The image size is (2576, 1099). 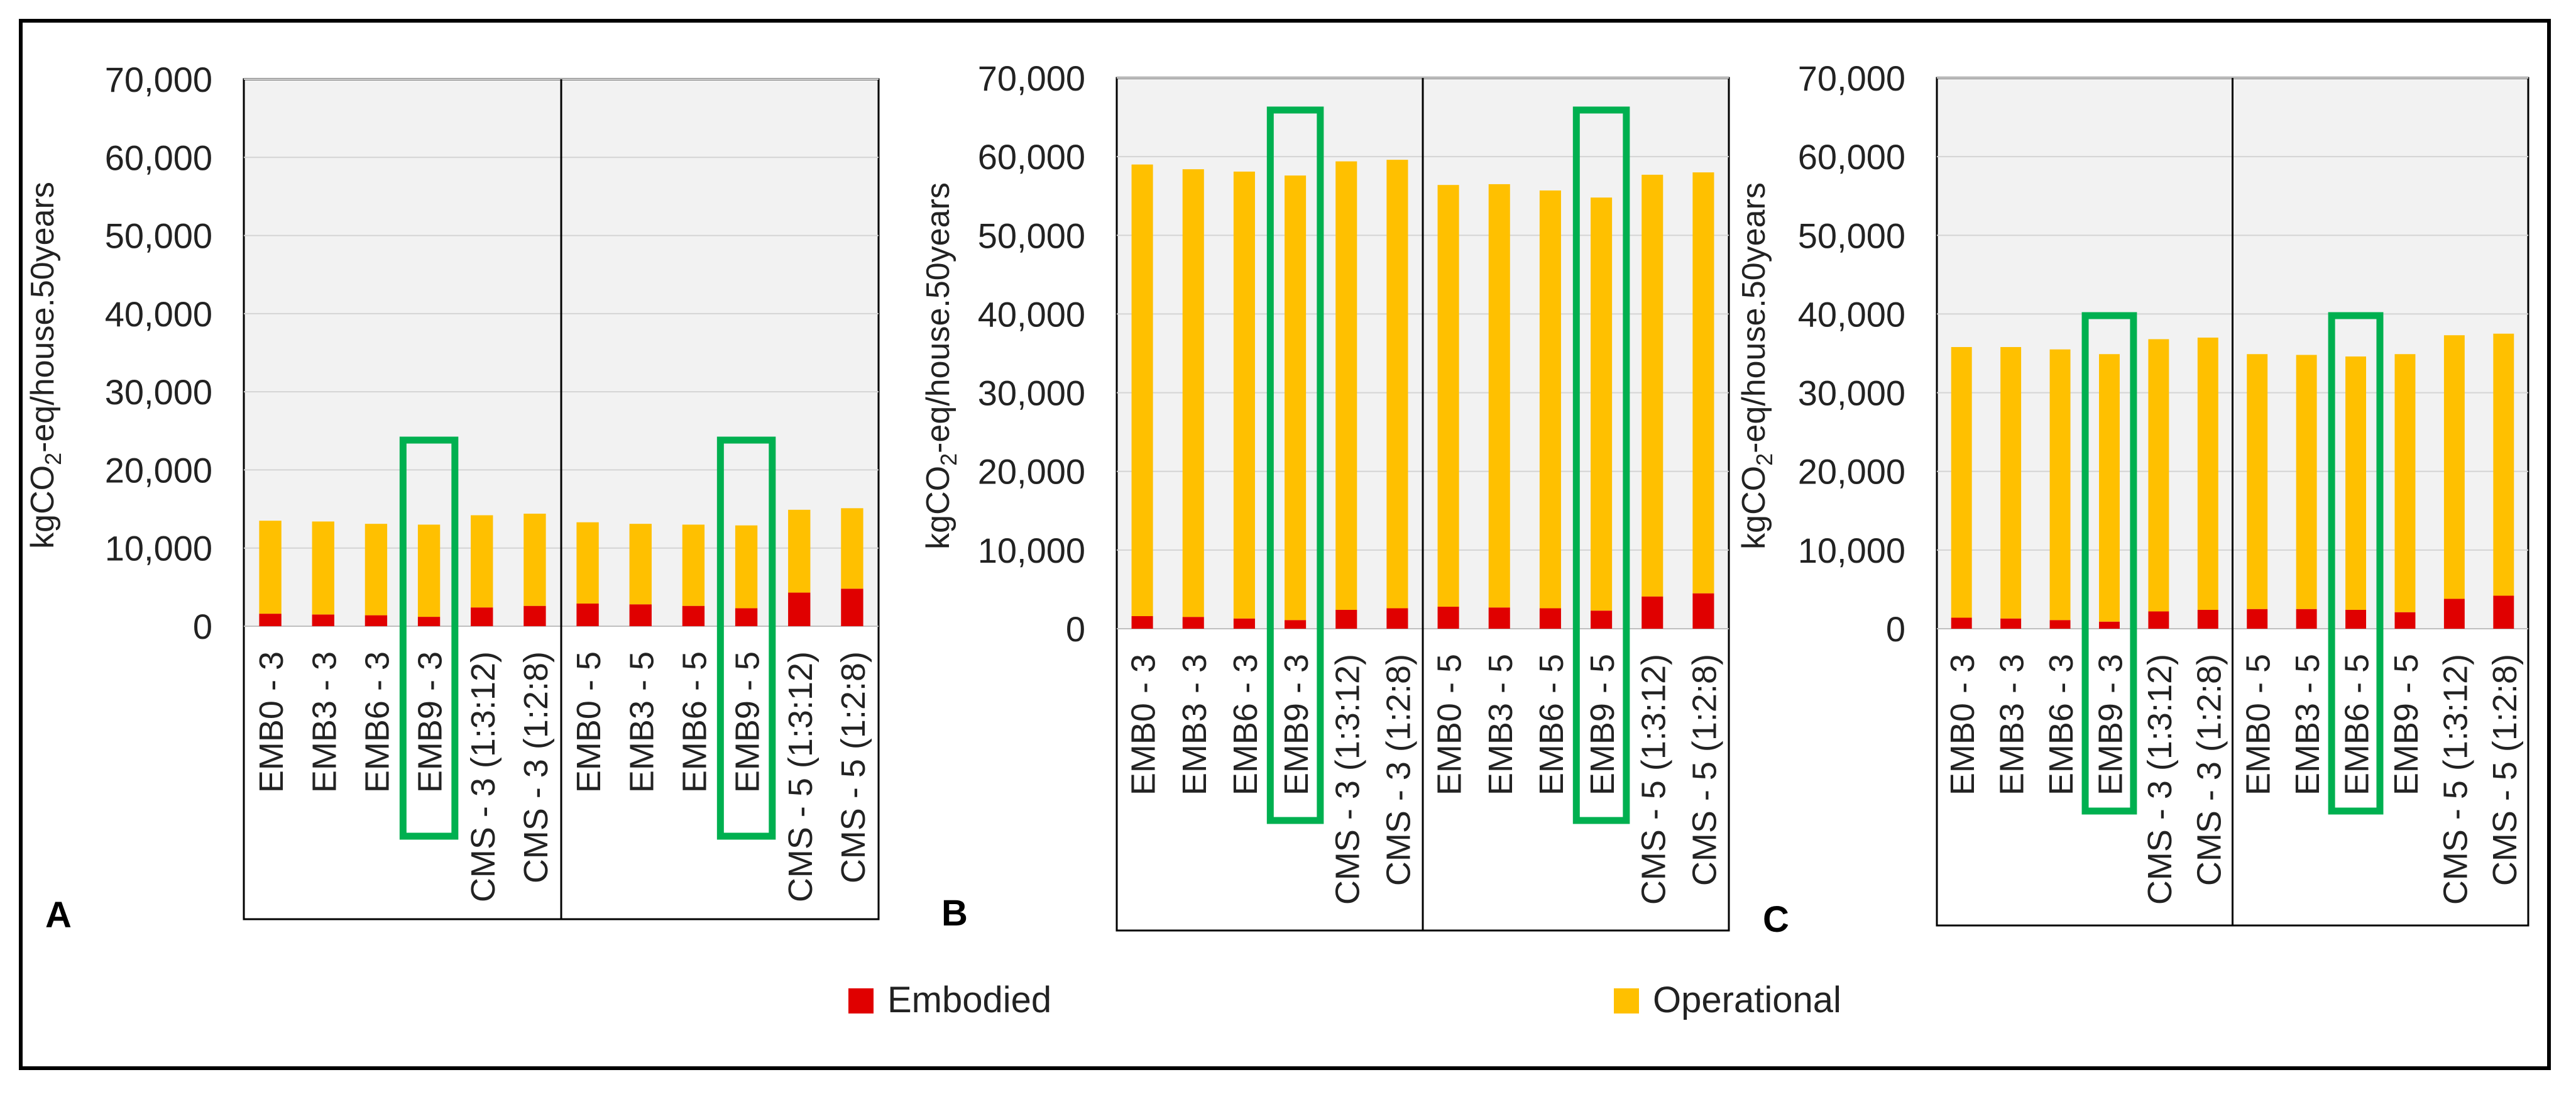 I want to click on legend-label-embodied: Embodied, so click(x=969, y=1000).